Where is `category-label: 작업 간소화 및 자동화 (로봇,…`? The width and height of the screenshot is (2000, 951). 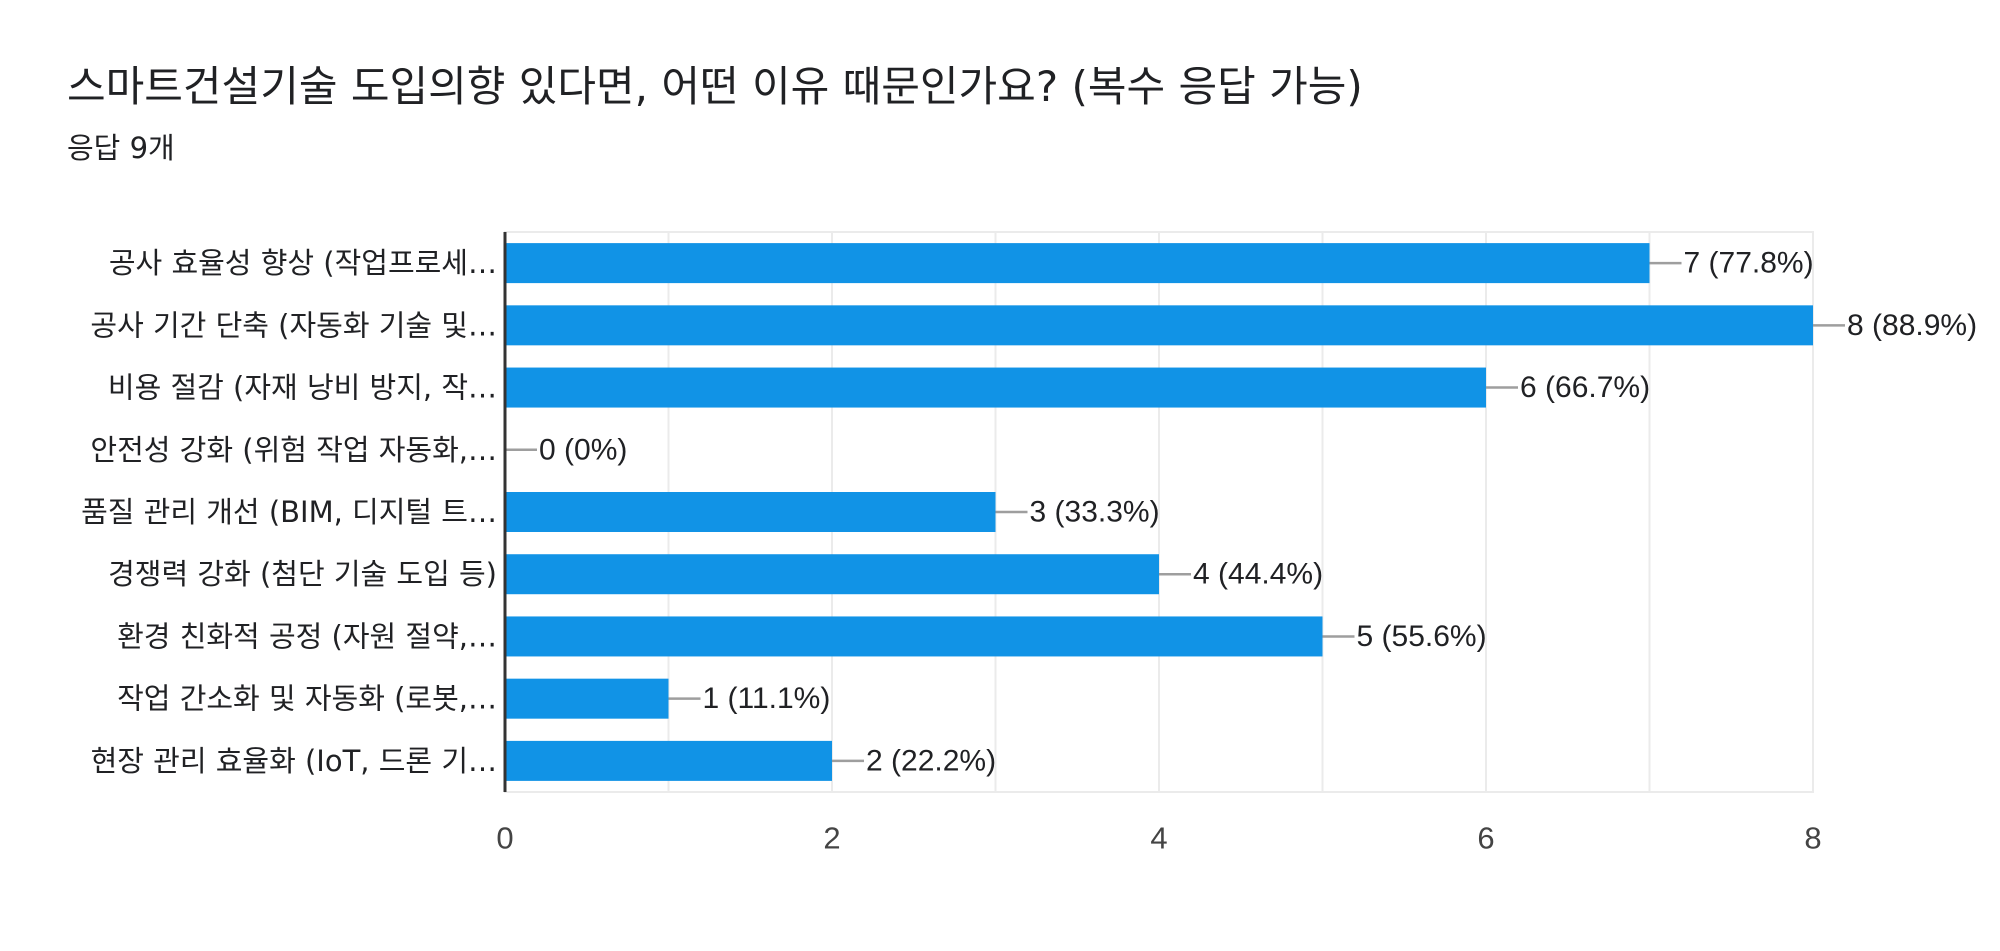 category-label: 작업 간소화 및 자동화 (로봇,… is located at coordinates (307, 699).